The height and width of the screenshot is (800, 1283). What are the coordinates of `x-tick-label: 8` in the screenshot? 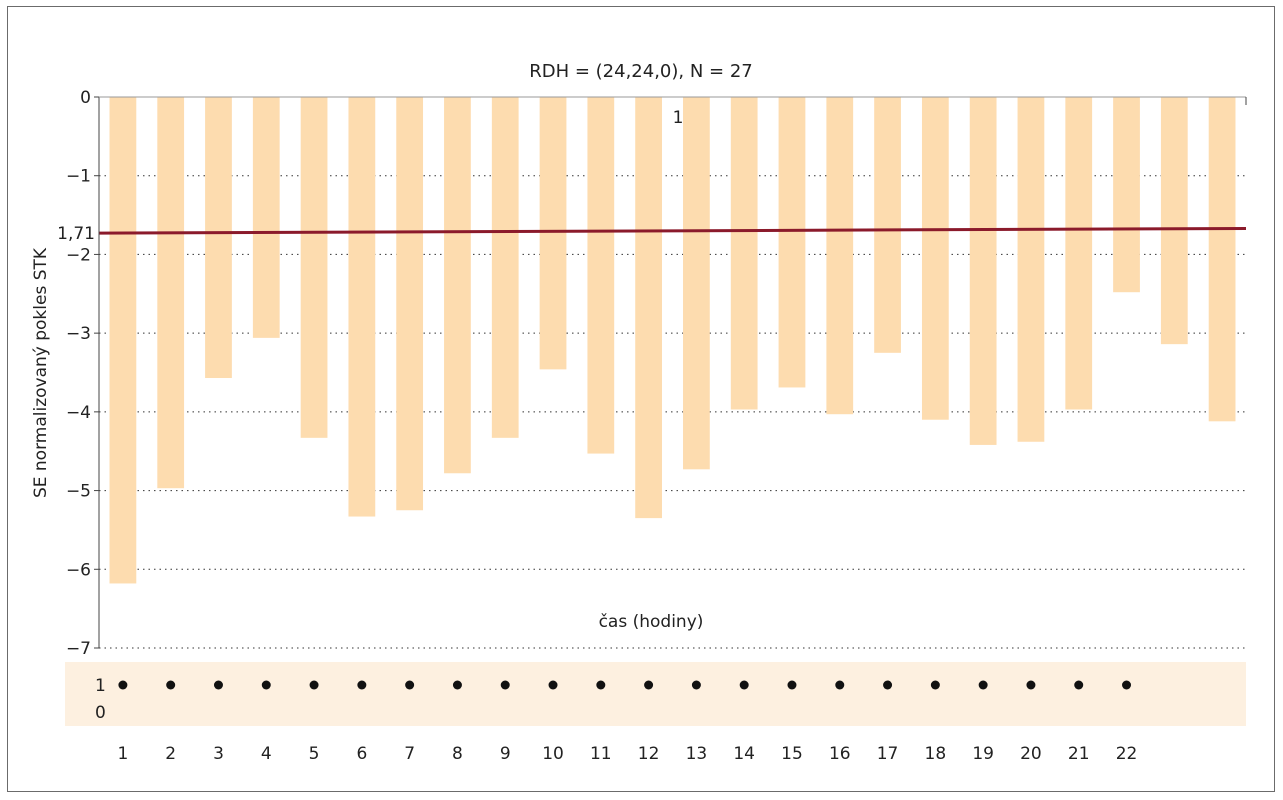 It's located at (457, 754).